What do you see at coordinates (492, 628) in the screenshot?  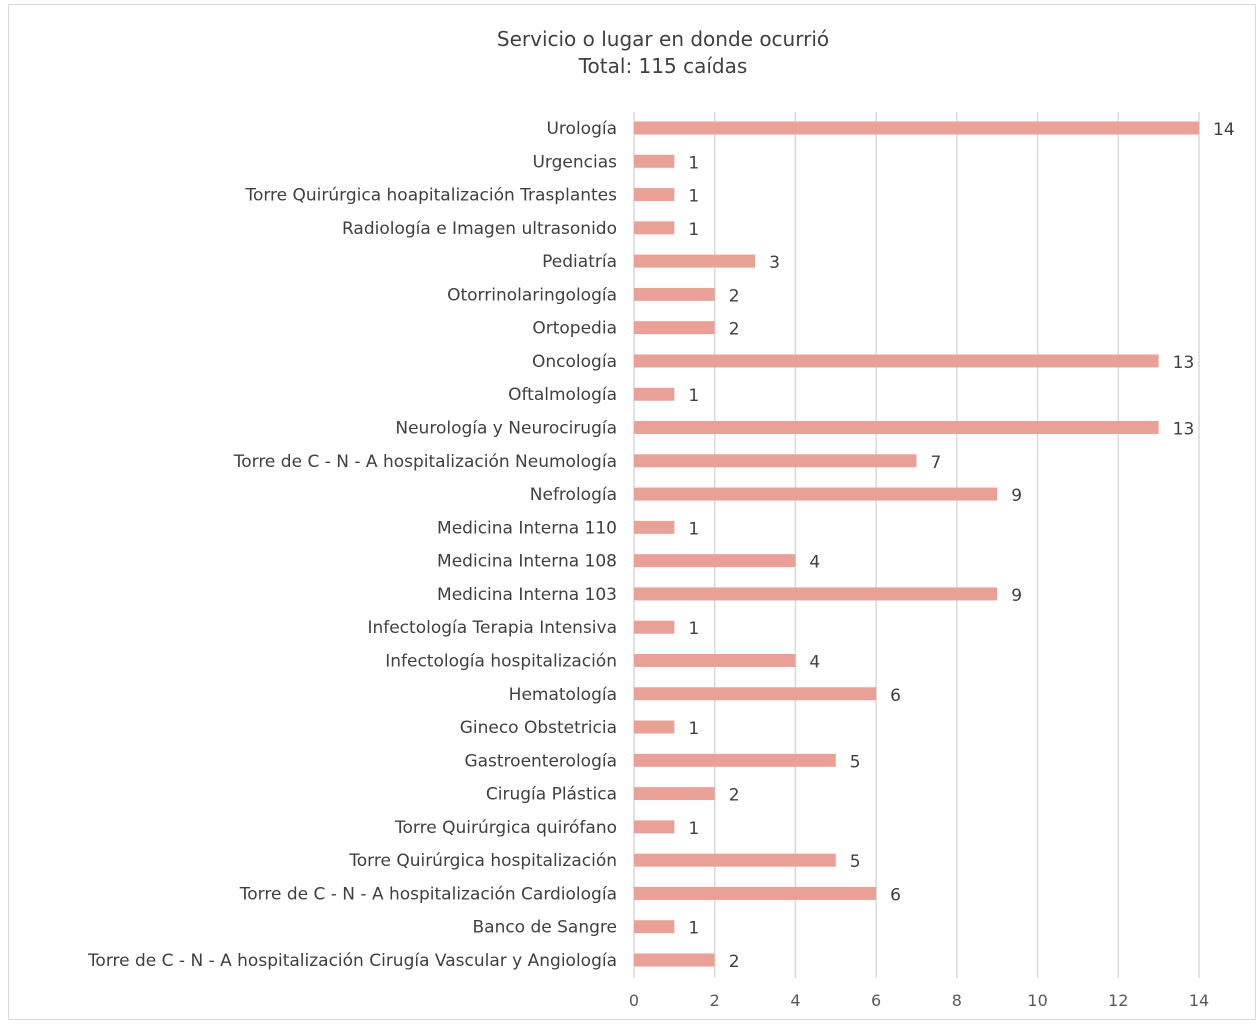 I see `category-label: Infectología Terapia Intensiva` at bounding box center [492, 628].